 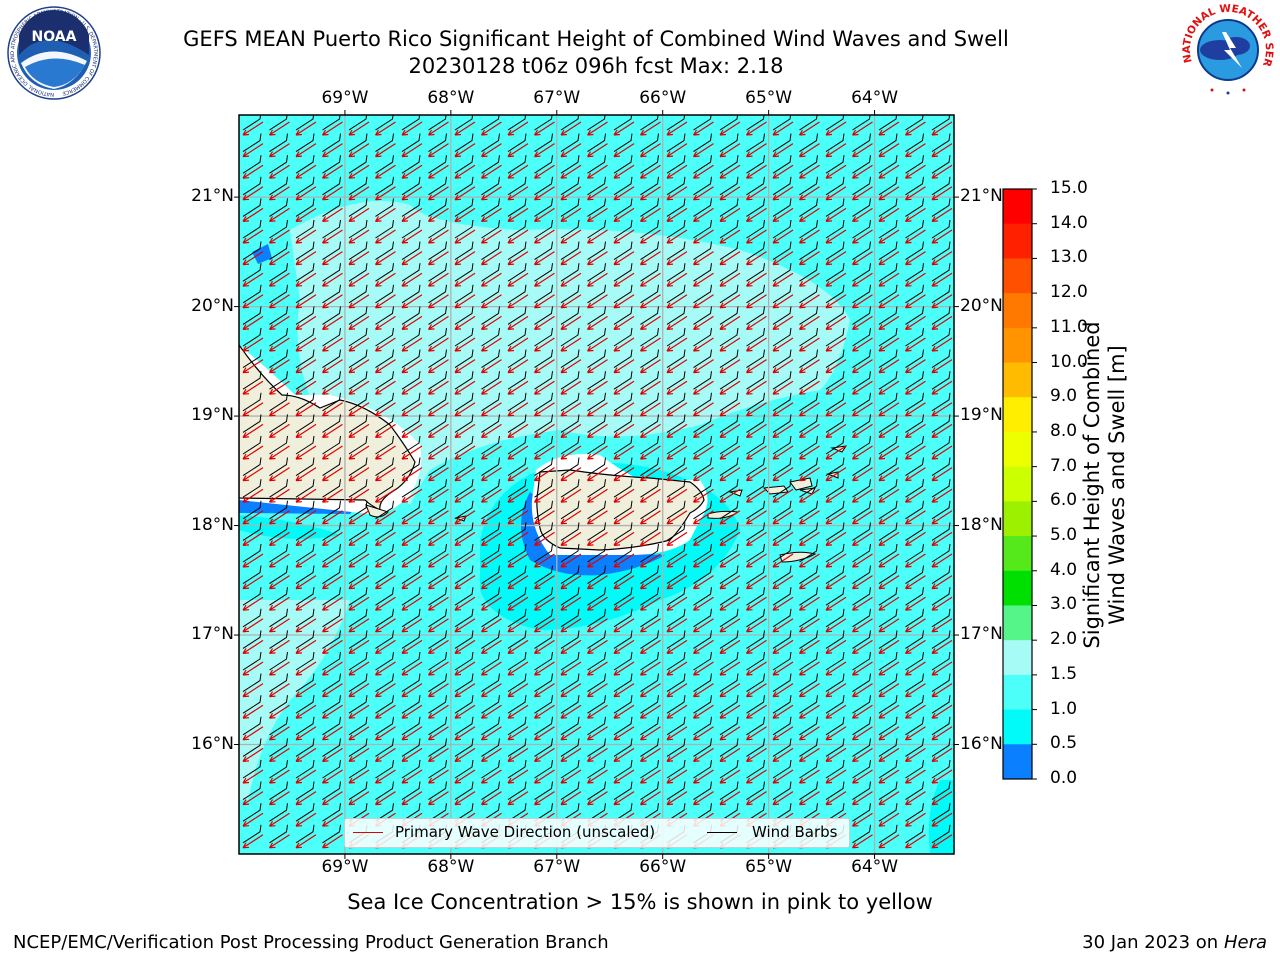 I want to click on colorbar-tick-label: 7.0, so click(x=1064, y=465).